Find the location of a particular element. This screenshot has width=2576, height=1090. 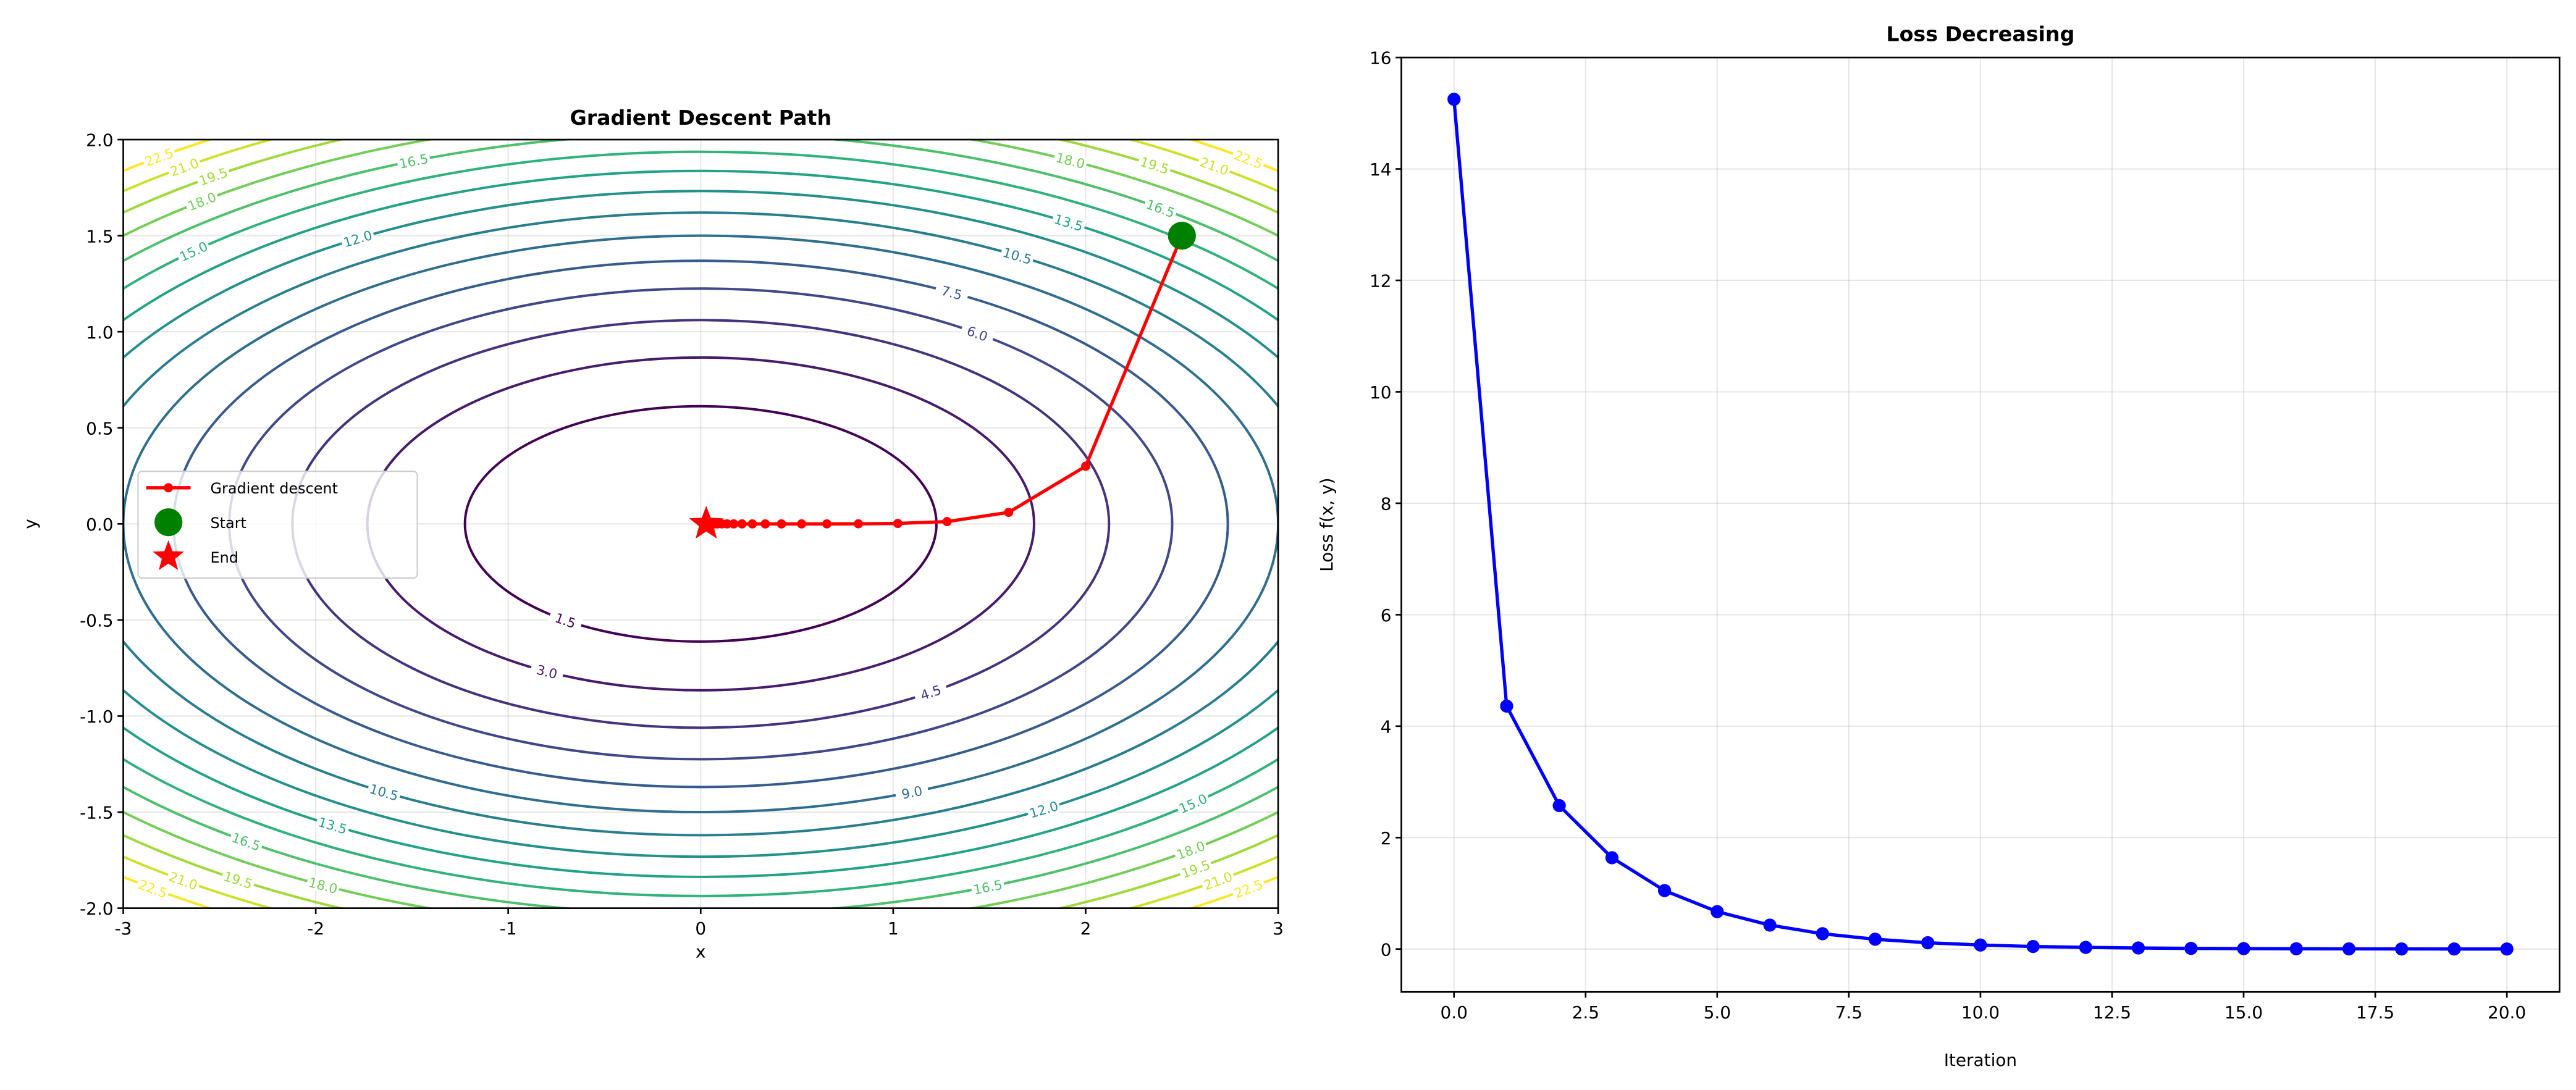

contour-label-text: 9.0 is located at coordinates (912, 793).